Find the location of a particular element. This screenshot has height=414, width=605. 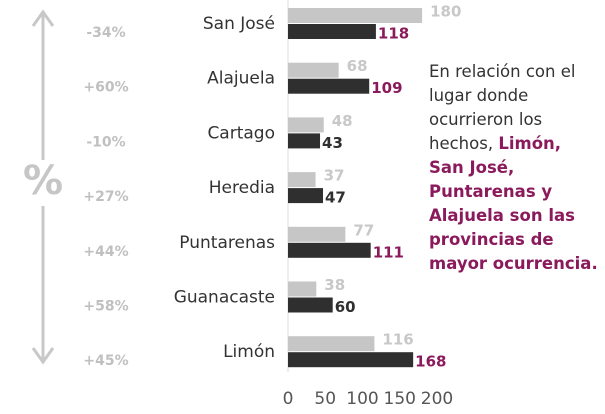

value-label: 180 is located at coordinates (445, 12).